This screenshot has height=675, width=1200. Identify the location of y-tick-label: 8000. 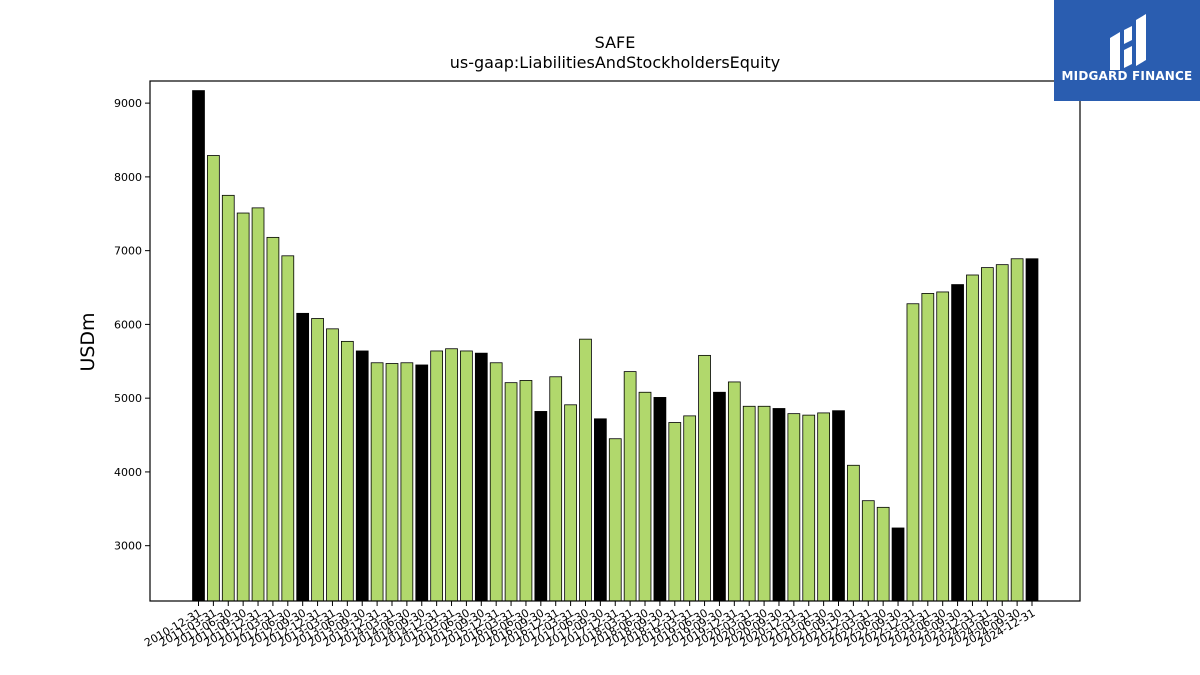
(128, 177).